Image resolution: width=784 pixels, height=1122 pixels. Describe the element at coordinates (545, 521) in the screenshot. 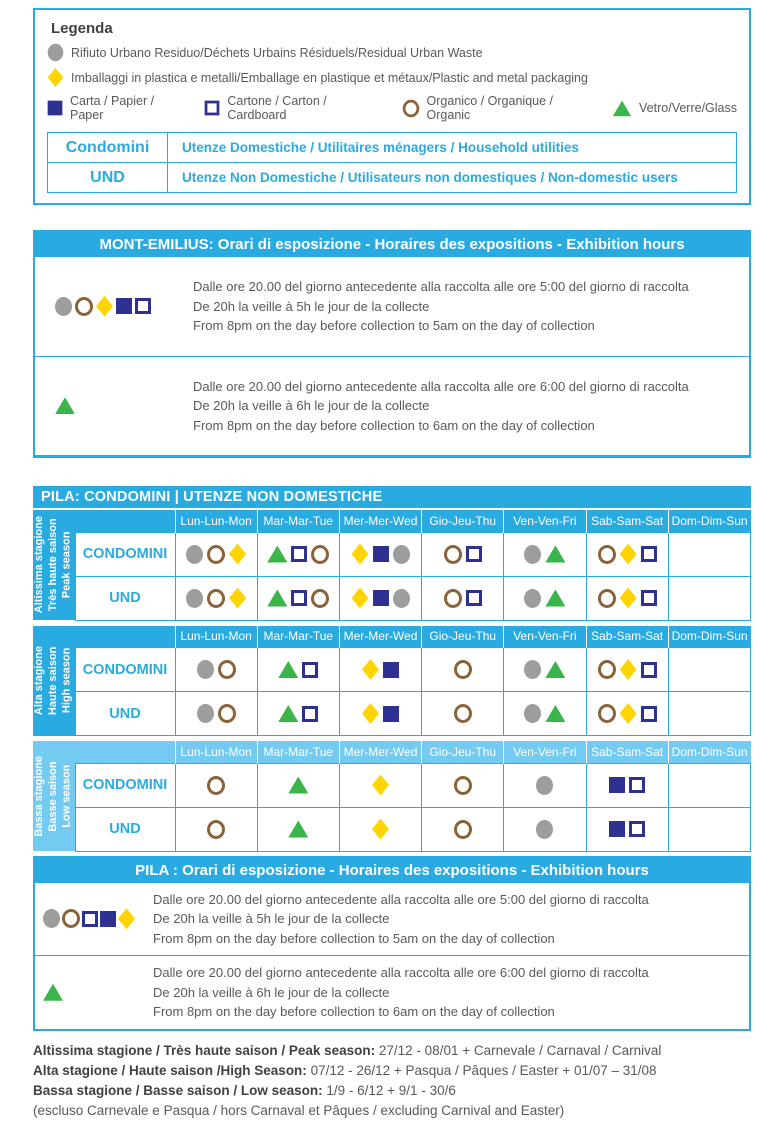

I see `day-header: Ven-Ven-Fri` at that location.